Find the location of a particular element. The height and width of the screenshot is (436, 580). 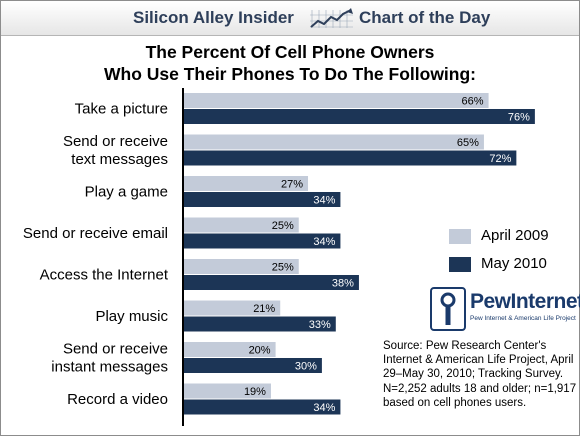

category-label-0-0: Take a picture is located at coordinates (121, 109).